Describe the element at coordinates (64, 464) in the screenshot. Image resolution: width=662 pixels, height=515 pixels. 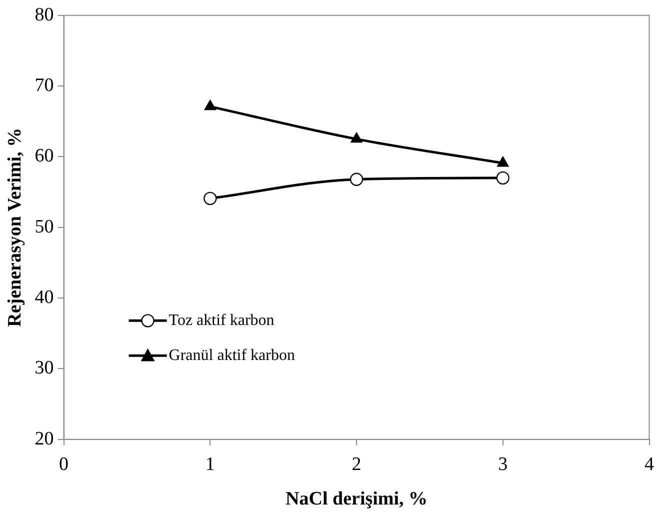
I see `x-tick-label: 0` at that location.